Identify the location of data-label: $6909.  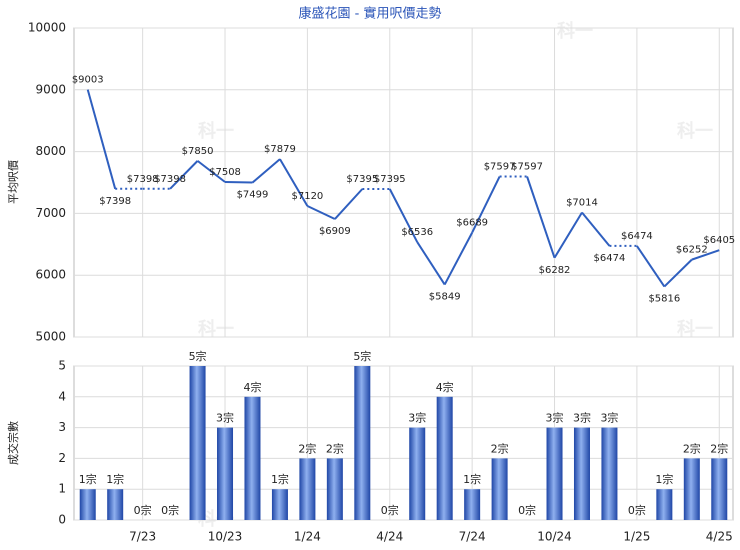
(335, 231).